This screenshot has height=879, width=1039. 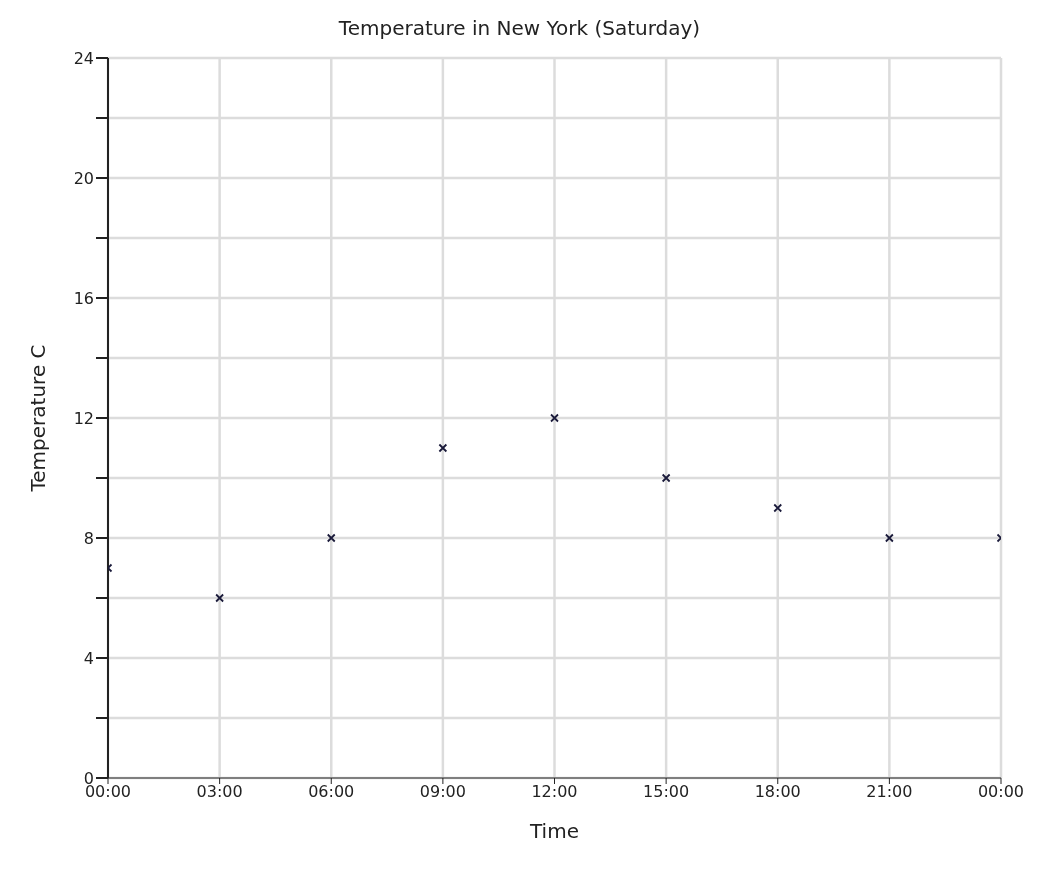 I want to click on x-tick-label: 06:00, so click(x=331, y=792).